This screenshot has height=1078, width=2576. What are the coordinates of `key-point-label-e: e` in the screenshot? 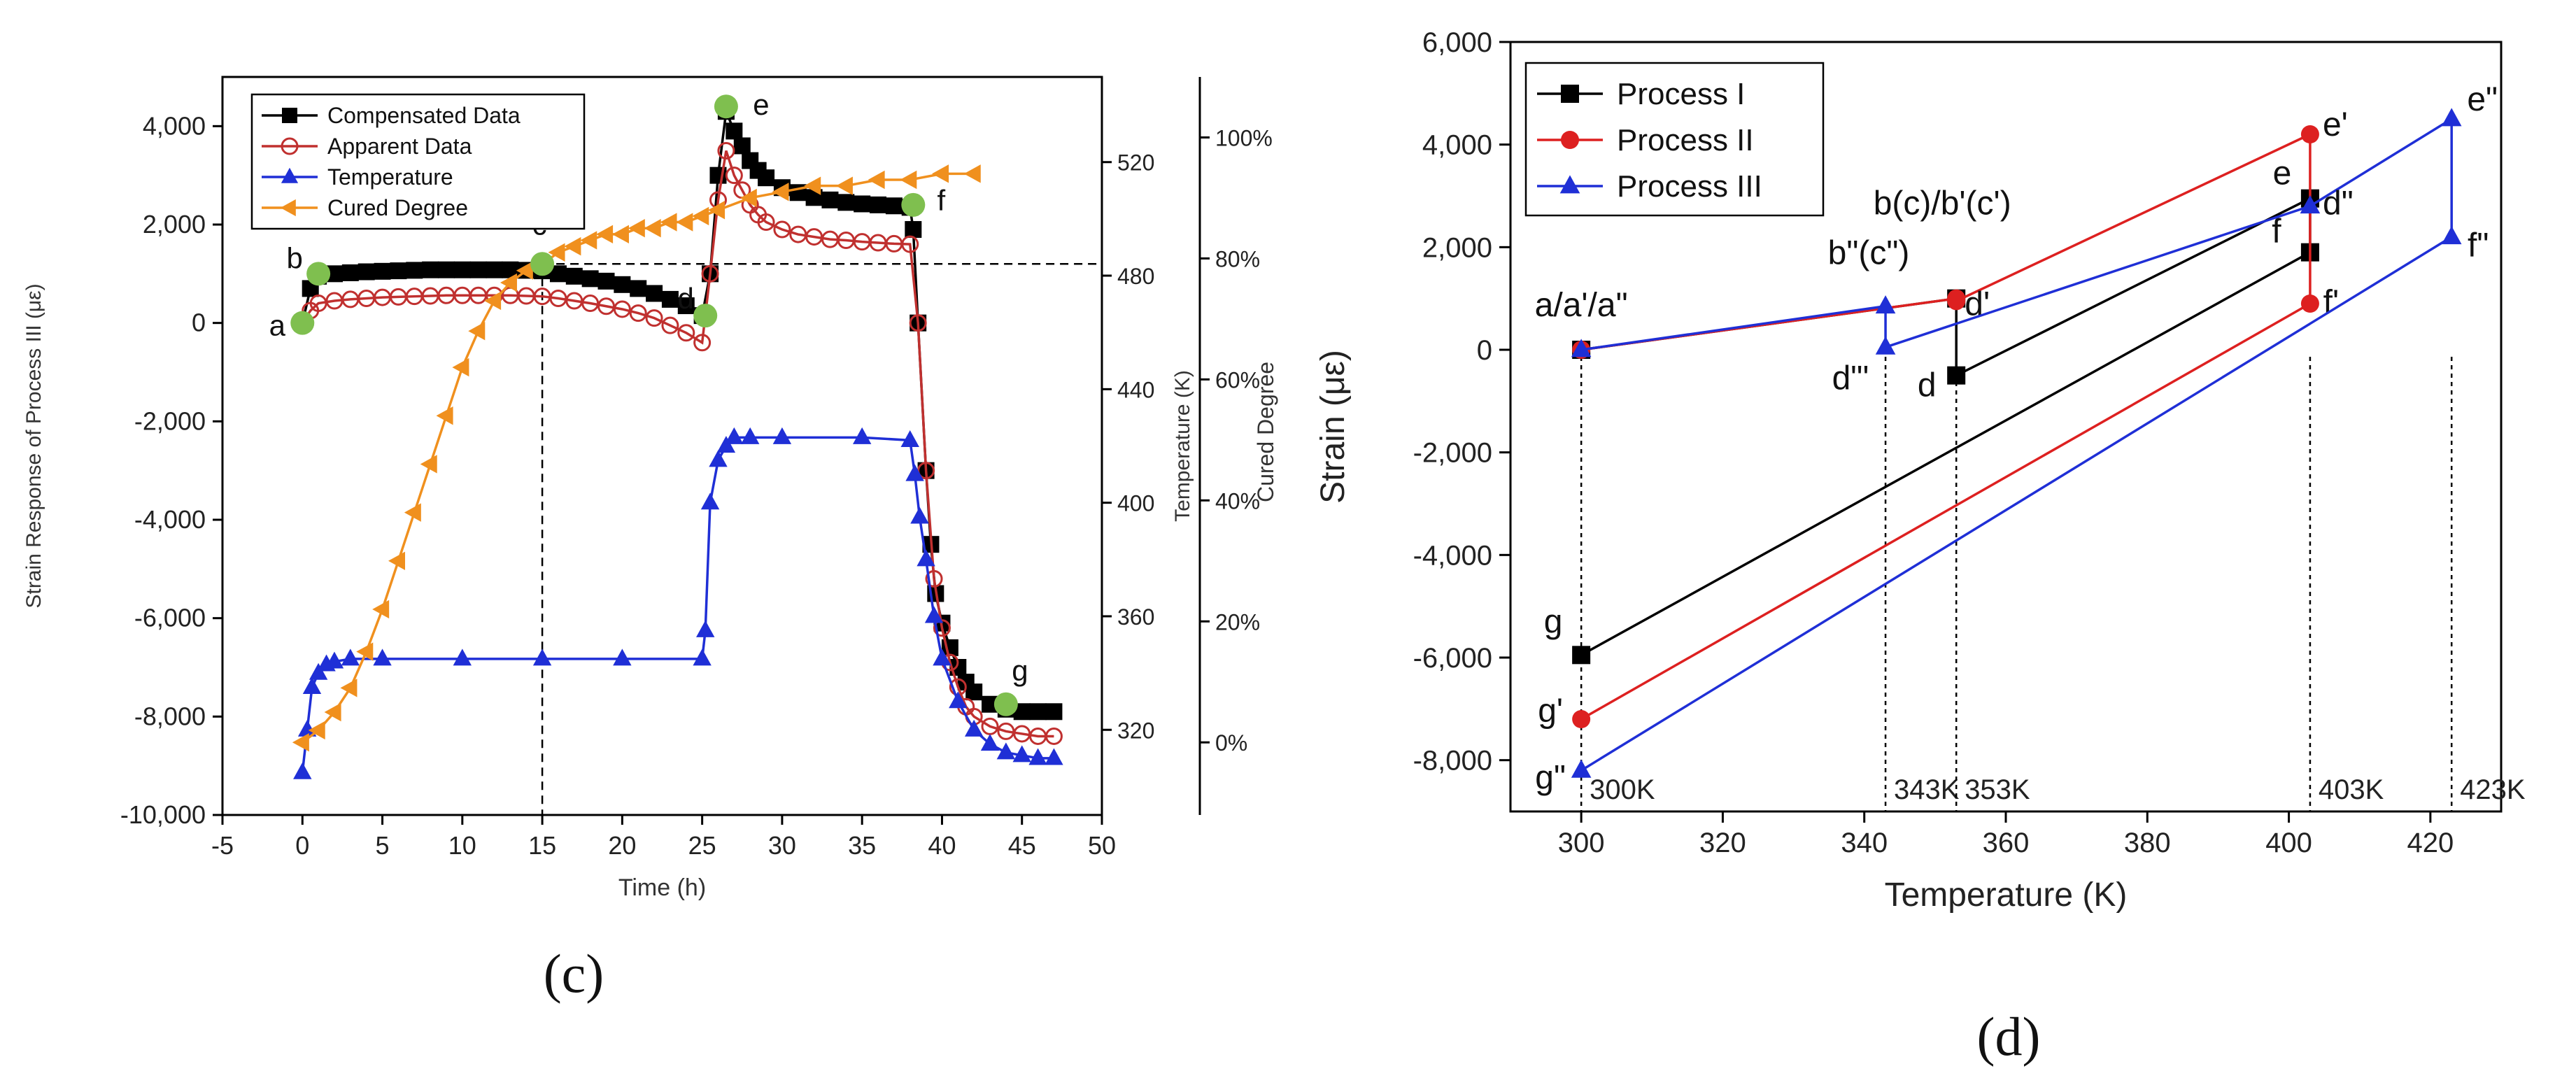 It's located at (761, 104).